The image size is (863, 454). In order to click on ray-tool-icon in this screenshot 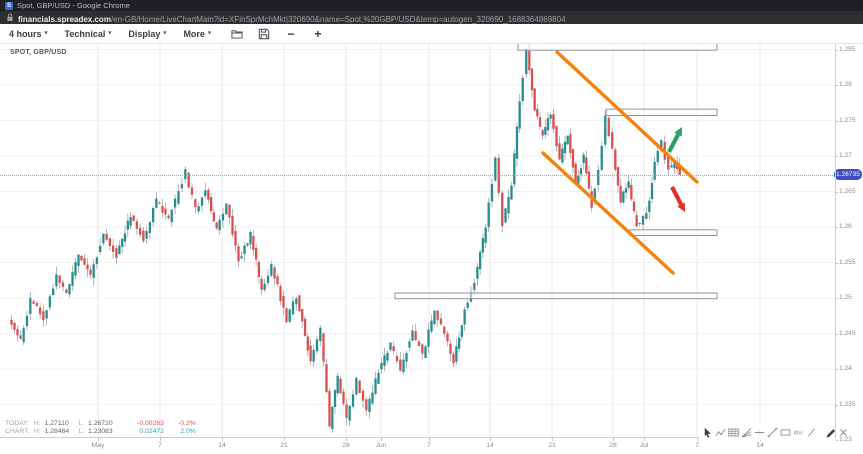, I will do `click(811, 432)`.